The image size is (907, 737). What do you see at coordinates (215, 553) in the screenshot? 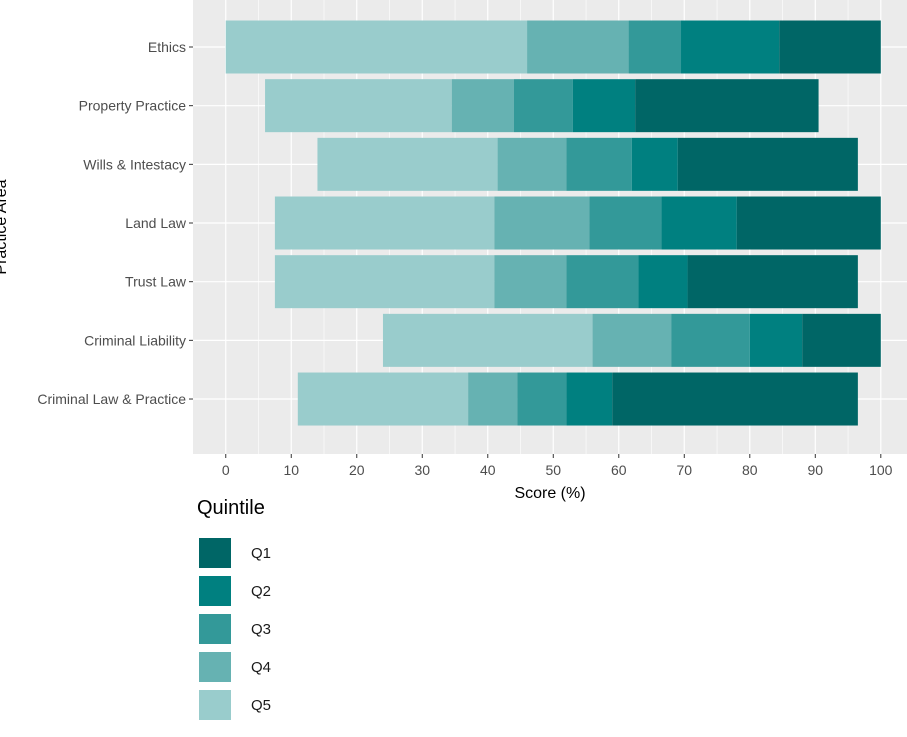
I see `legend-key-q1` at bounding box center [215, 553].